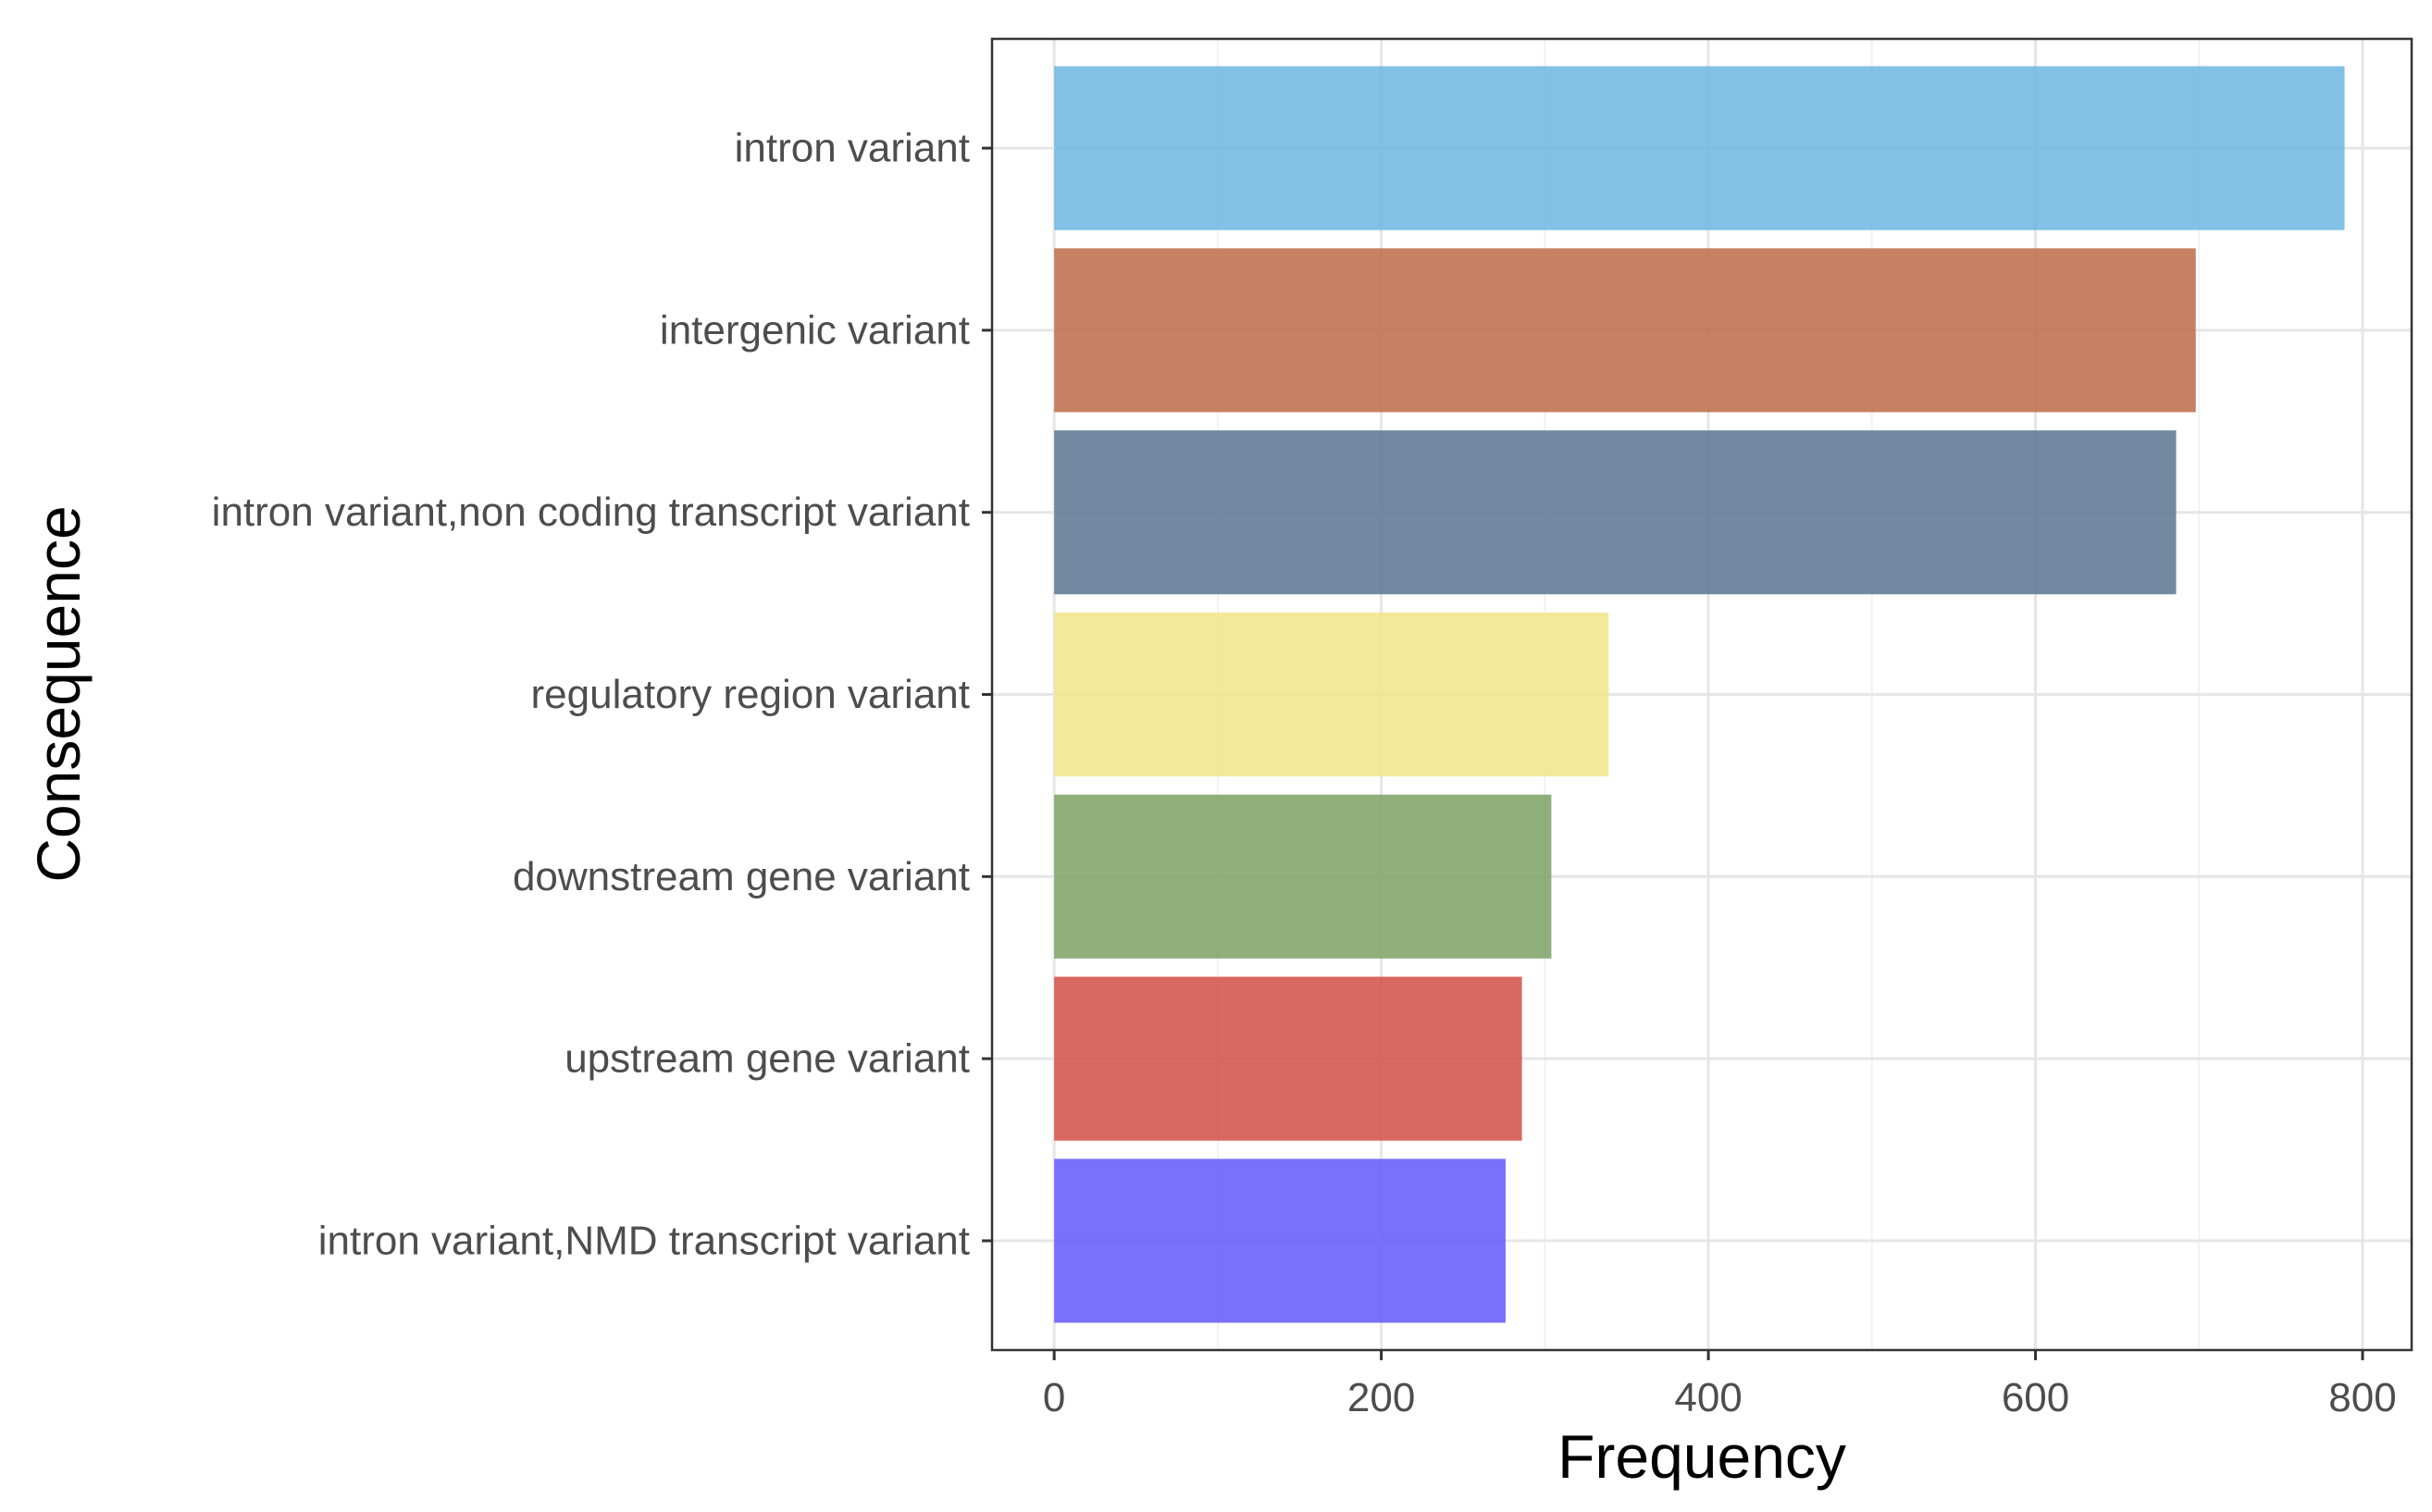 The width and height of the screenshot is (2432, 1512). What do you see at coordinates (750, 694) in the screenshot?
I see `y-tick-label: regulatory region variant` at bounding box center [750, 694].